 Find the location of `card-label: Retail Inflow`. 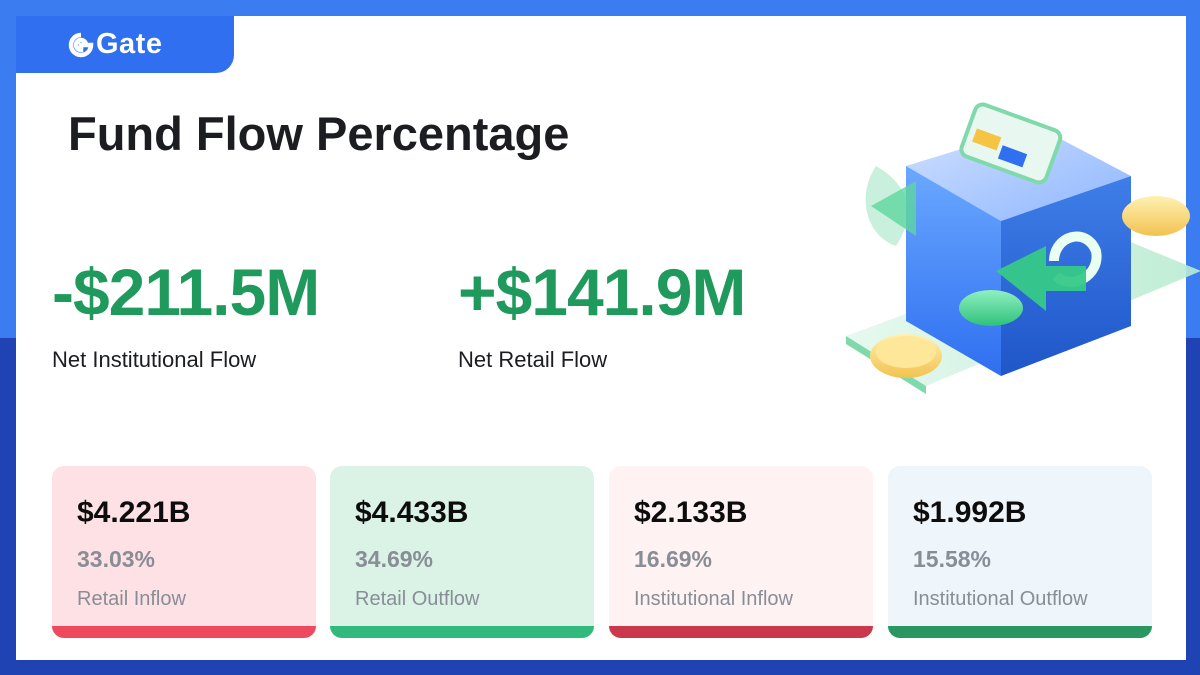

card-label: Retail Inflow is located at coordinates (131, 599).